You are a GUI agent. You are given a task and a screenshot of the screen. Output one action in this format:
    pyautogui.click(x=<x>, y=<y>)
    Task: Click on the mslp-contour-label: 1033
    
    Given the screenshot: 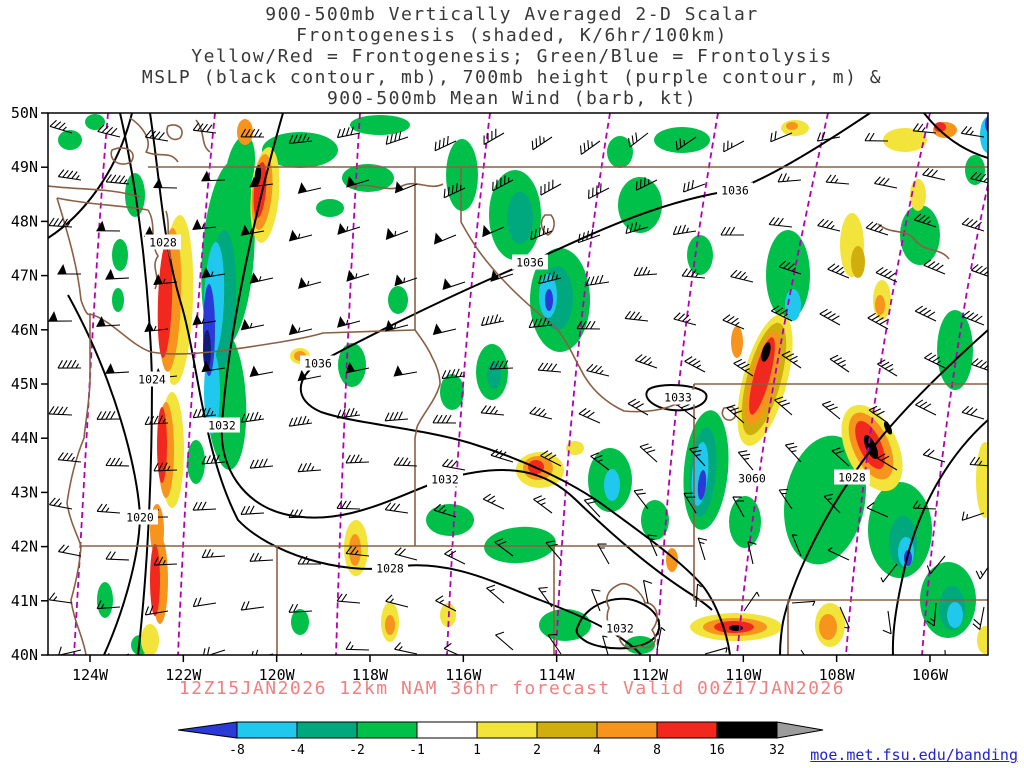 What is the action you would take?
    pyautogui.click(x=678, y=398)
    